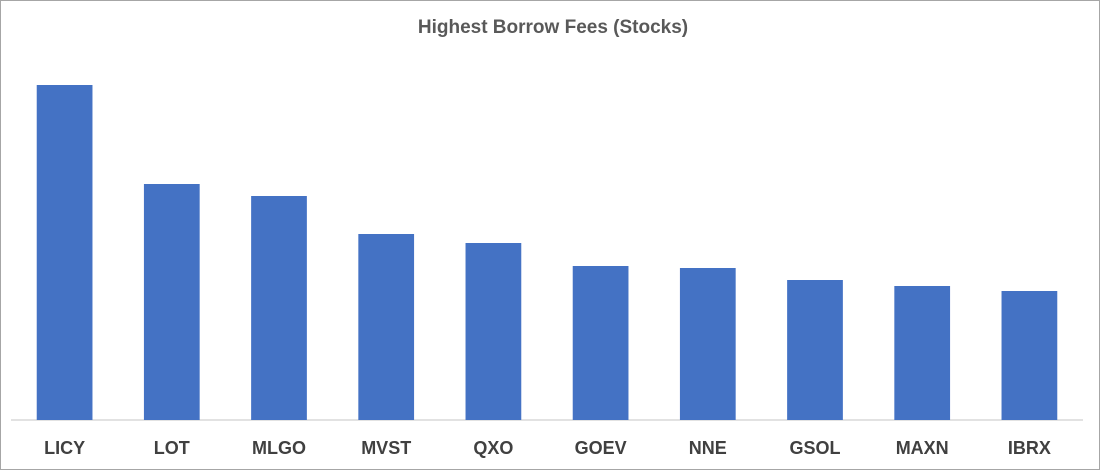 The width and height of the screenshot is (1100, 470). I want to click on x-tick-label: MVST, so click(386, 448).